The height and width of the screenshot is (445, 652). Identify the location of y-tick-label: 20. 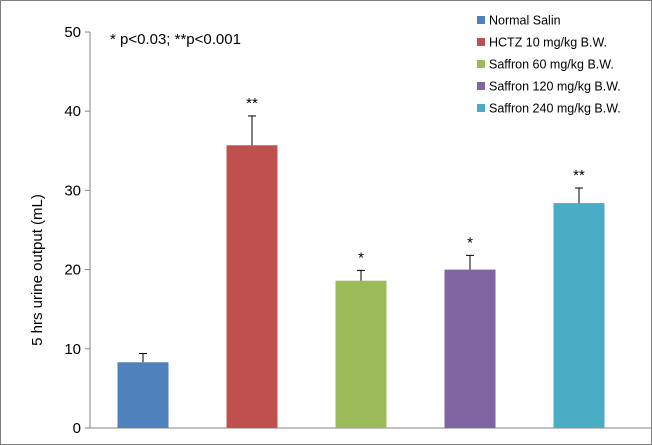
(72, 270).